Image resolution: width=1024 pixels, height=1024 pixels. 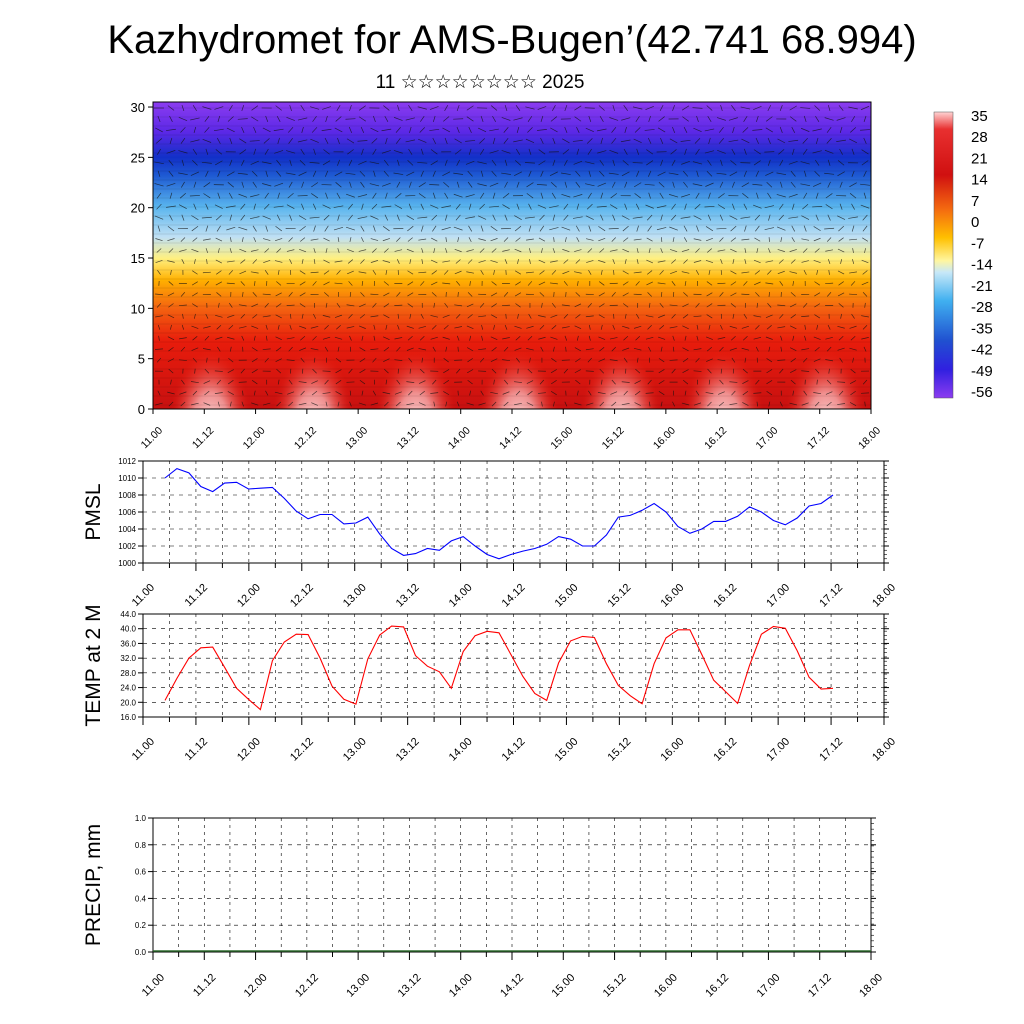 What do you see at coordinates (831, 596) in the screenshot?
I see `x-tick-label: 17.12` at bounding box center [831, 596].